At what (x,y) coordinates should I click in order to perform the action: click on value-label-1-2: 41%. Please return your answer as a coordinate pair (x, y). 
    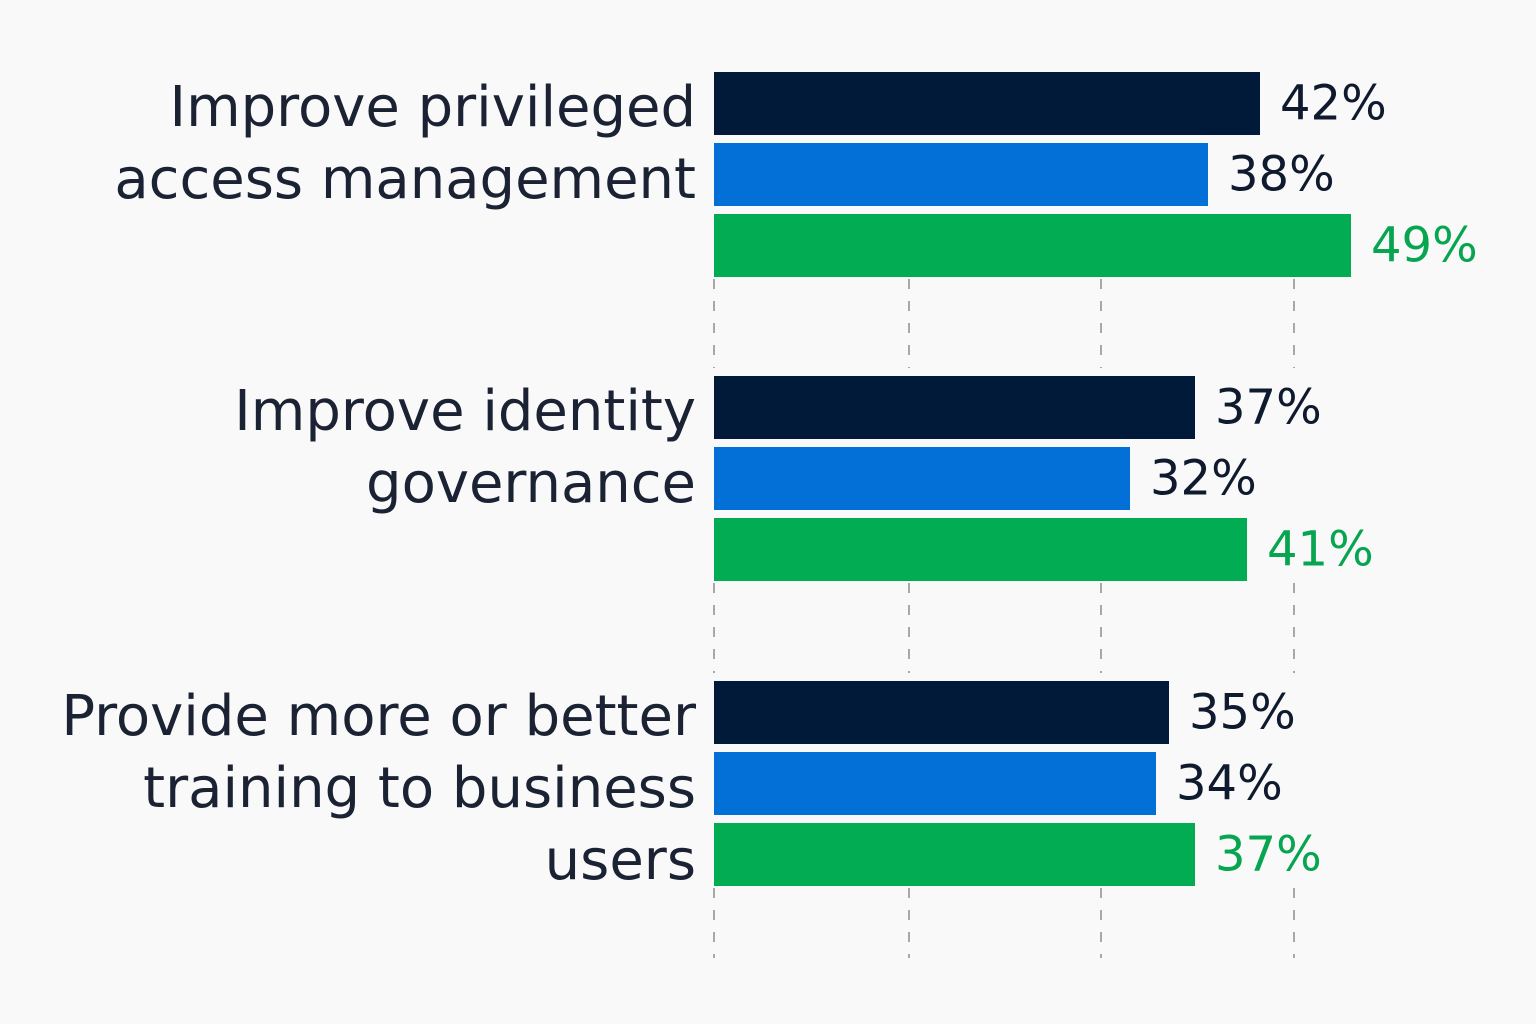
    Looking at the image, I should click on (1320, 550).